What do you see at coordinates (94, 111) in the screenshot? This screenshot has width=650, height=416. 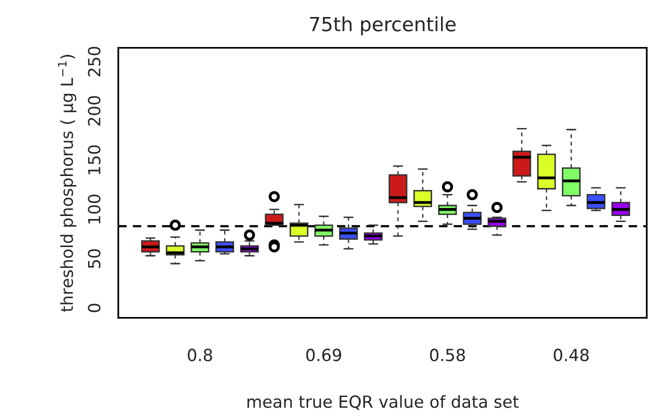 I see `y-tick-label: 200` at bounding box center [94, 111].